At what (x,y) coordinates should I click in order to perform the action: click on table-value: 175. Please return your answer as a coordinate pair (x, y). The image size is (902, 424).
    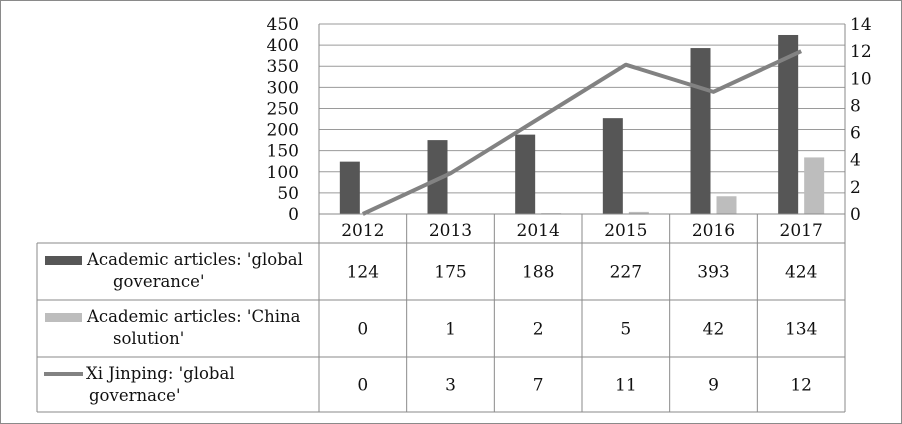
    Looking at the image, I should click on (450, 273).